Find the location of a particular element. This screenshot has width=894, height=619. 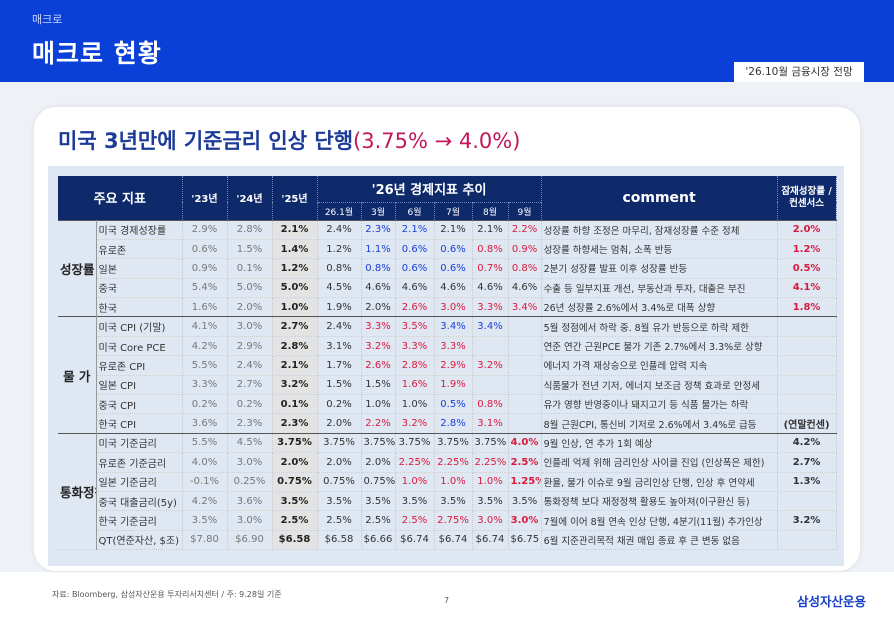

col-head-month: 9월 is located at coordinates (525, 210).